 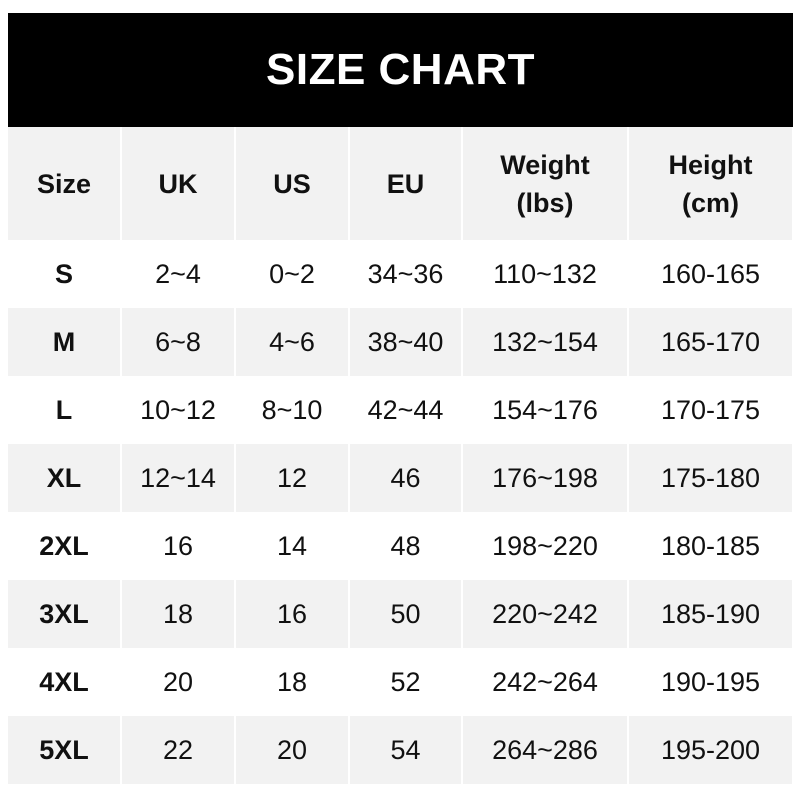 I want to click on header-row: Size UK US EU Weight (lbs) Height (cm), so click(x=401, y=183).